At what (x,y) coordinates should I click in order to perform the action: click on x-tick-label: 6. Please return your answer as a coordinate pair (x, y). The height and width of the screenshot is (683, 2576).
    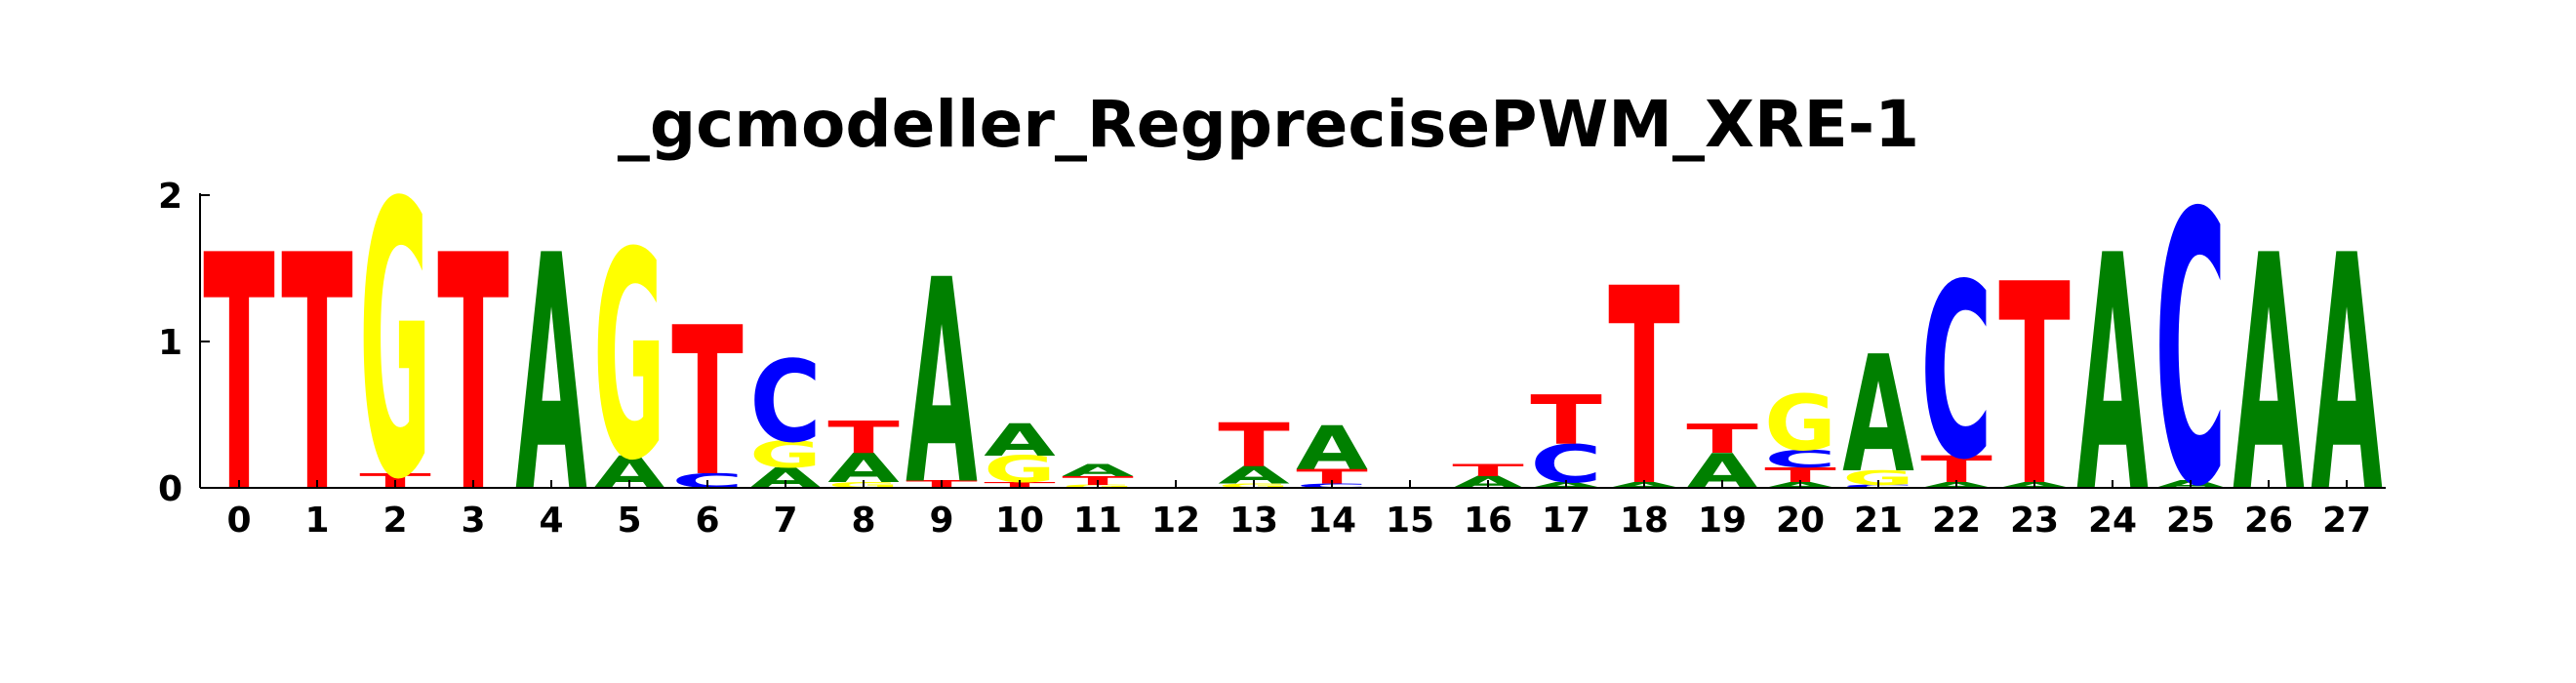
    Looking at the image, I should click on (707, 521).